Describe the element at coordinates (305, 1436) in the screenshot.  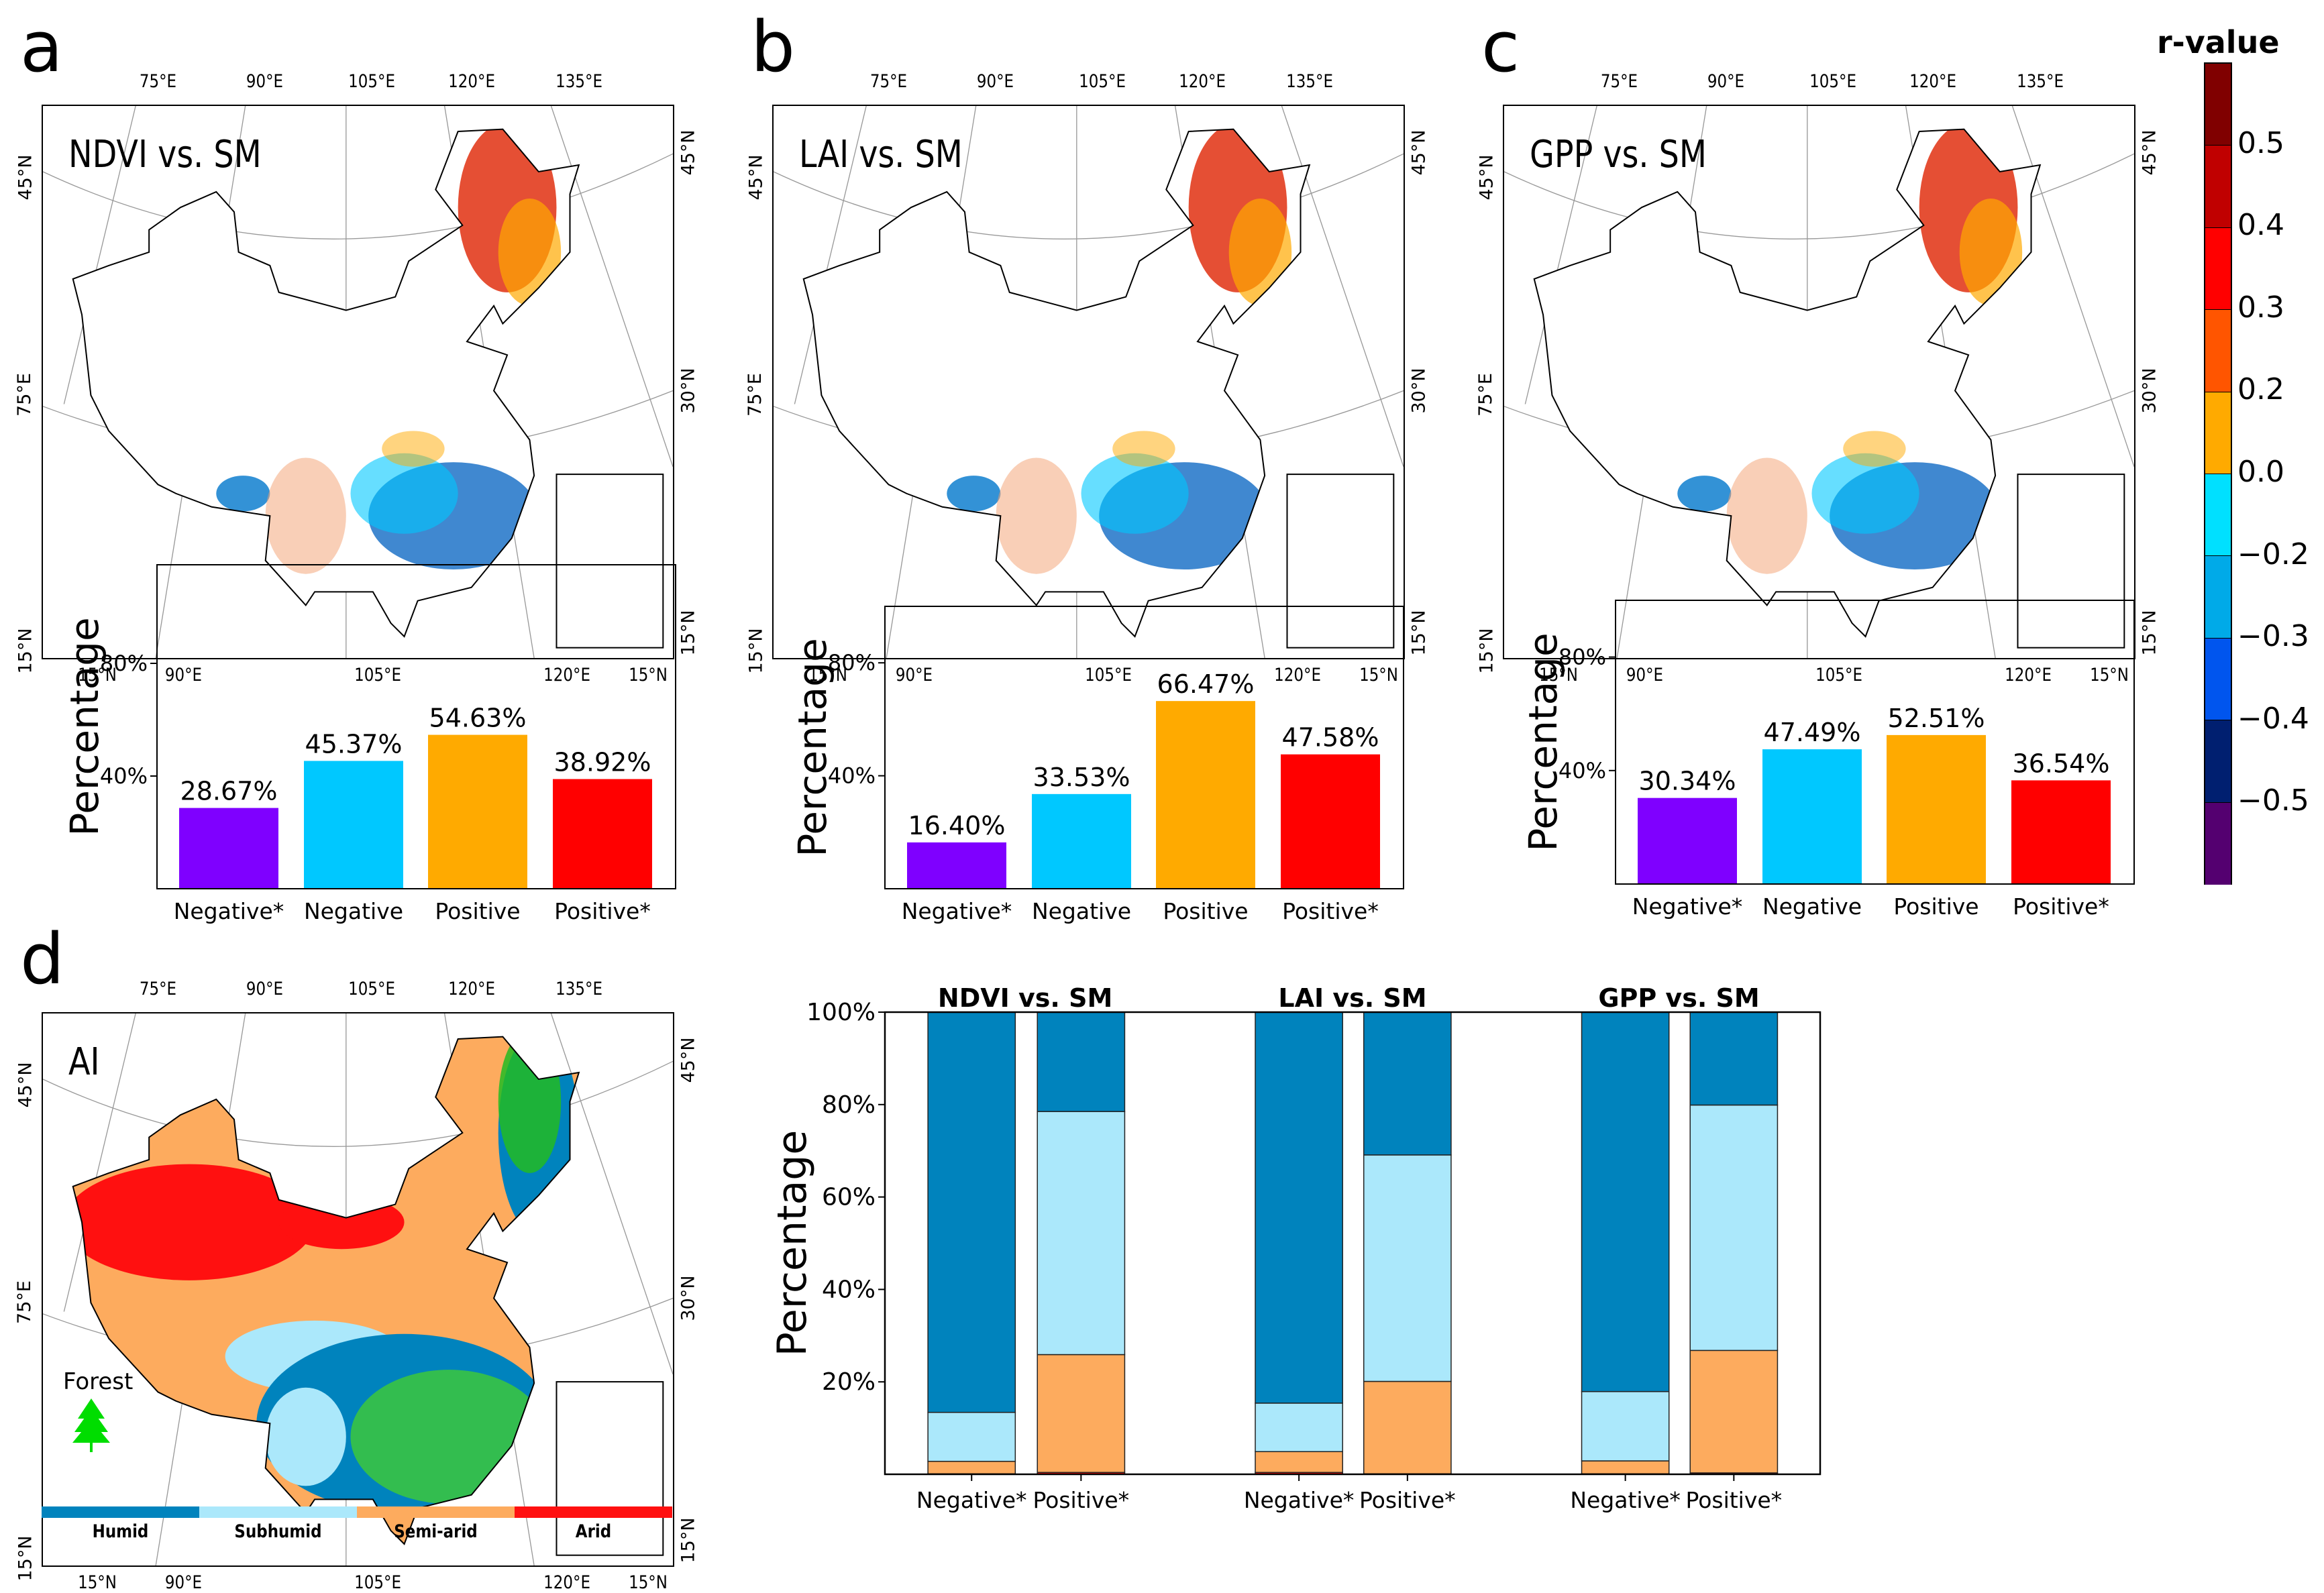
I see `subhumid-region` at that location.